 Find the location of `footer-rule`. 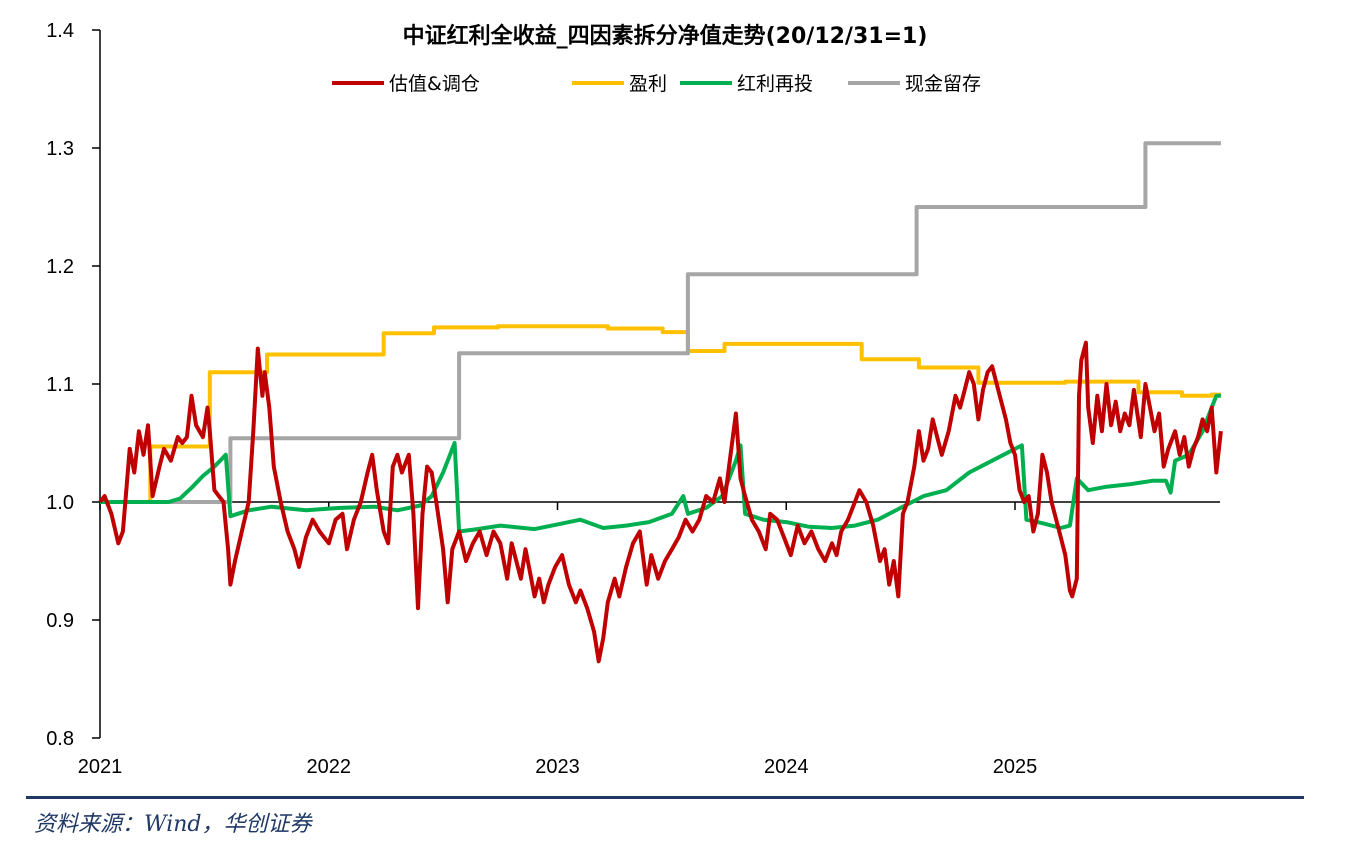

footer-rule is located at coordinates (665, 797).